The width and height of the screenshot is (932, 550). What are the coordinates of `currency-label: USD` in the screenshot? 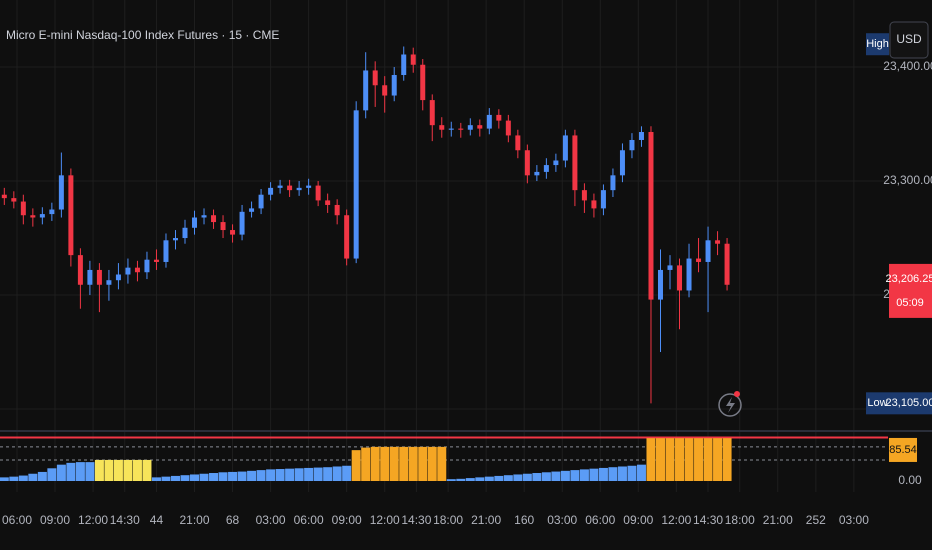 It's located at (909, 39).